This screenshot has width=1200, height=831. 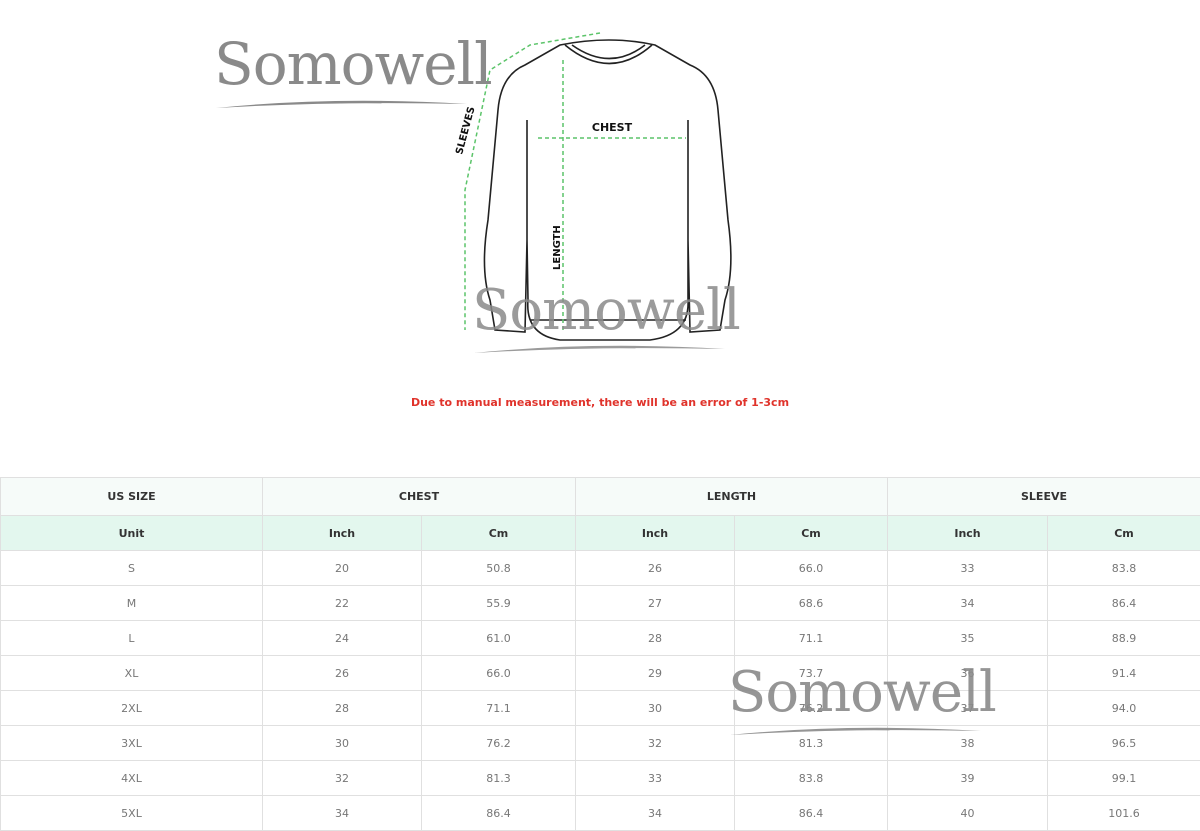 I want to click on table-cell: 88.9, so click(x=1124, y=638).